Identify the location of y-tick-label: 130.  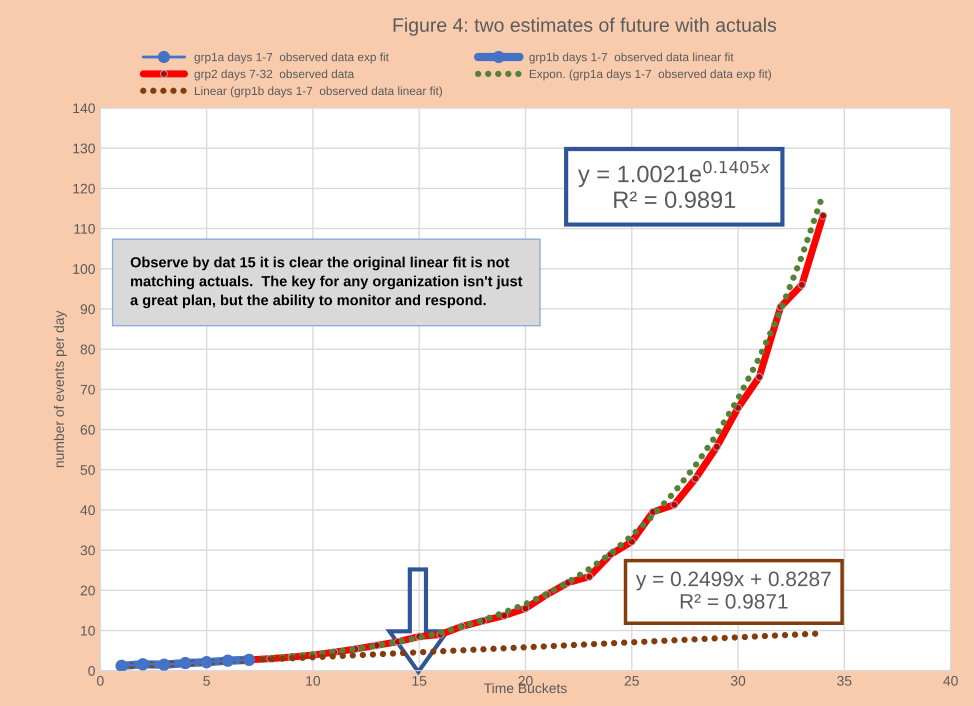
(84, 149).